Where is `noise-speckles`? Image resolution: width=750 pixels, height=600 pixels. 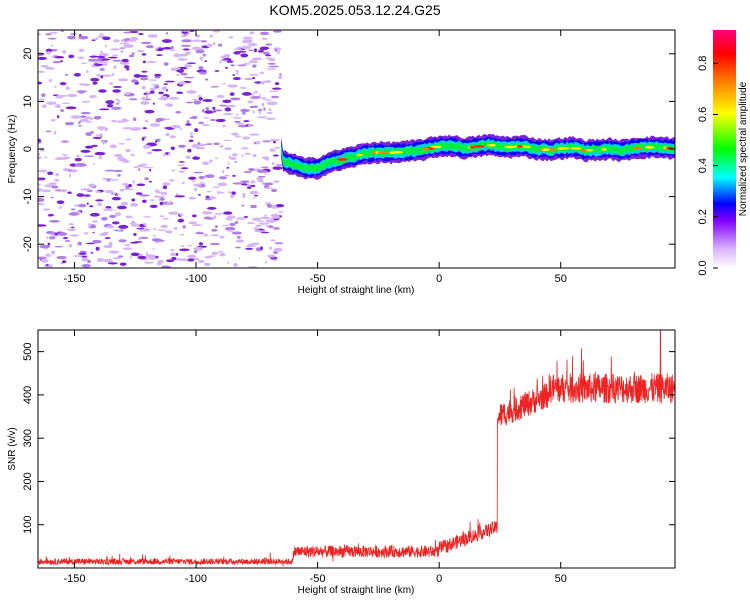 noise-speckles is located at coordinates (161, 149).